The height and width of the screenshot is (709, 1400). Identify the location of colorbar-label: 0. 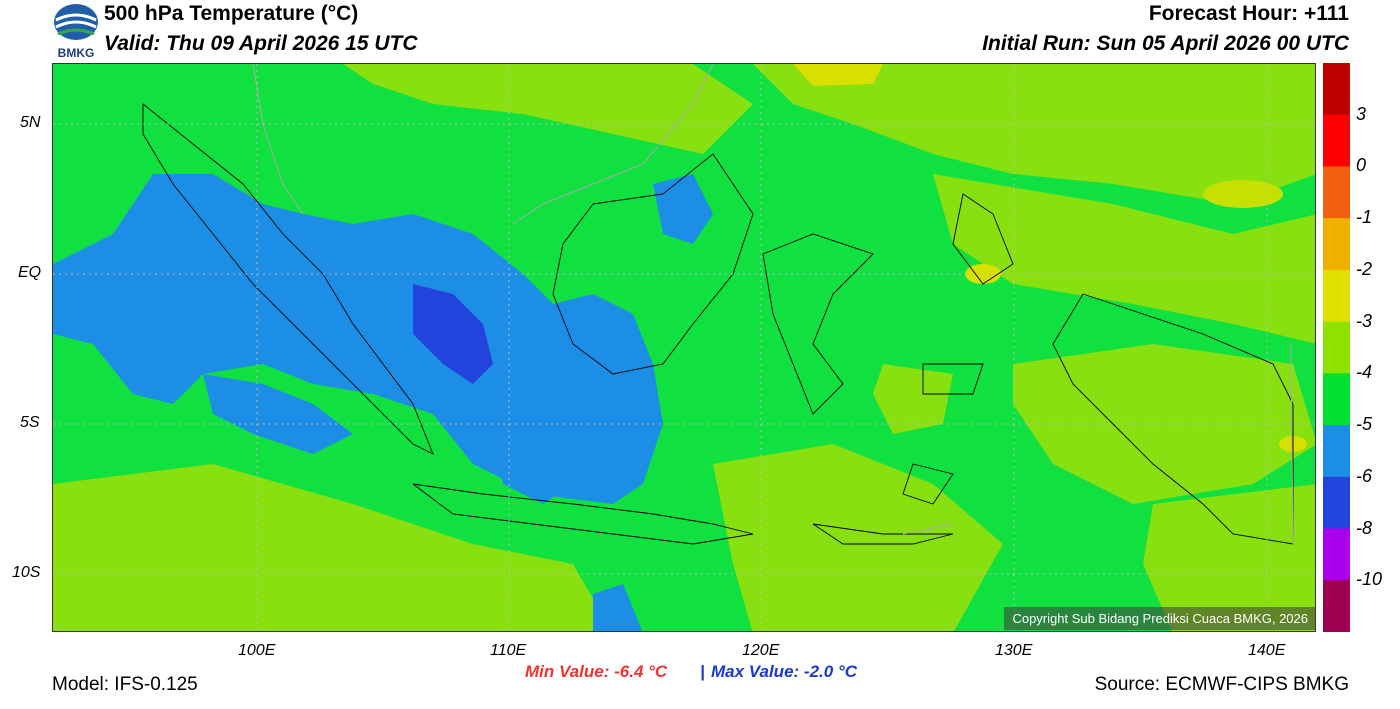
(1361, 165).